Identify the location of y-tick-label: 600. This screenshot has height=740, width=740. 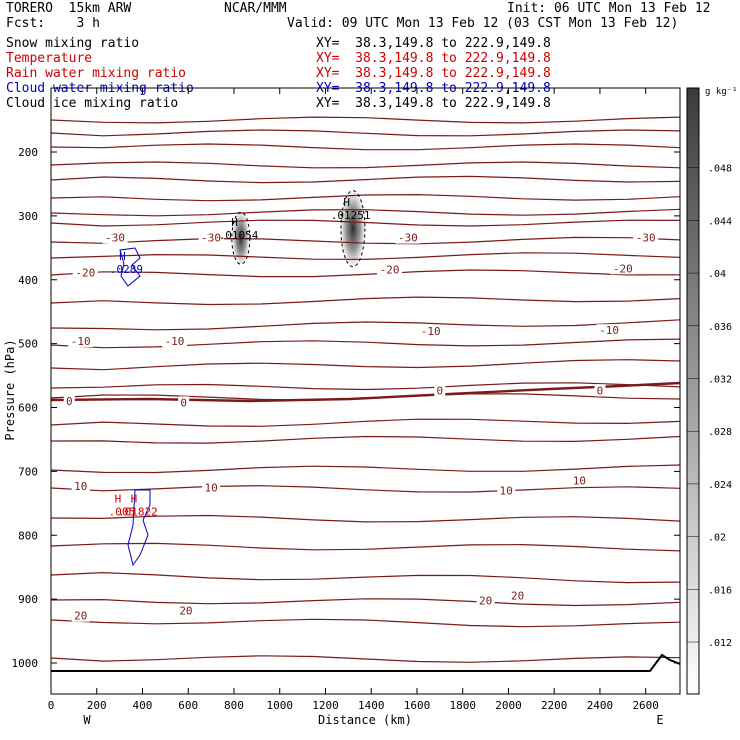
(28, 408).